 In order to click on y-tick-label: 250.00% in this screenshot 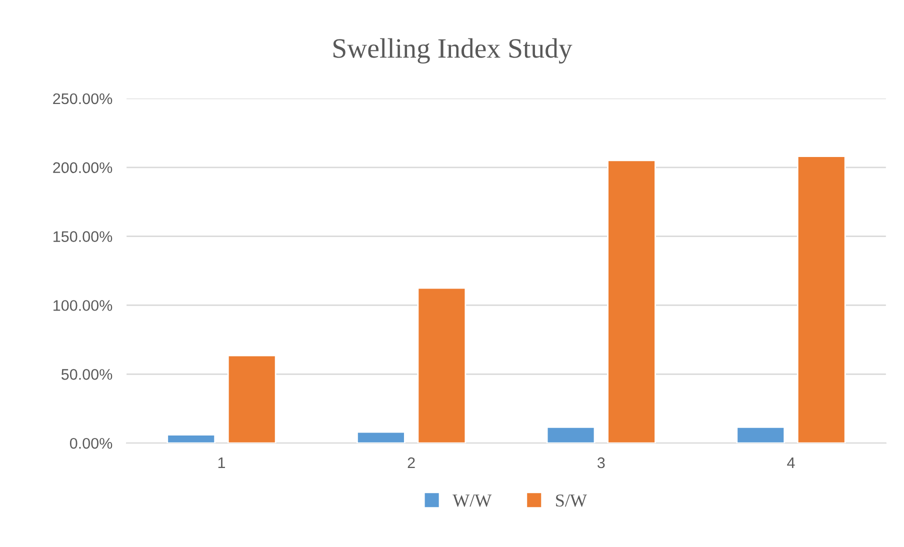, I will do `click(82, 98)`.